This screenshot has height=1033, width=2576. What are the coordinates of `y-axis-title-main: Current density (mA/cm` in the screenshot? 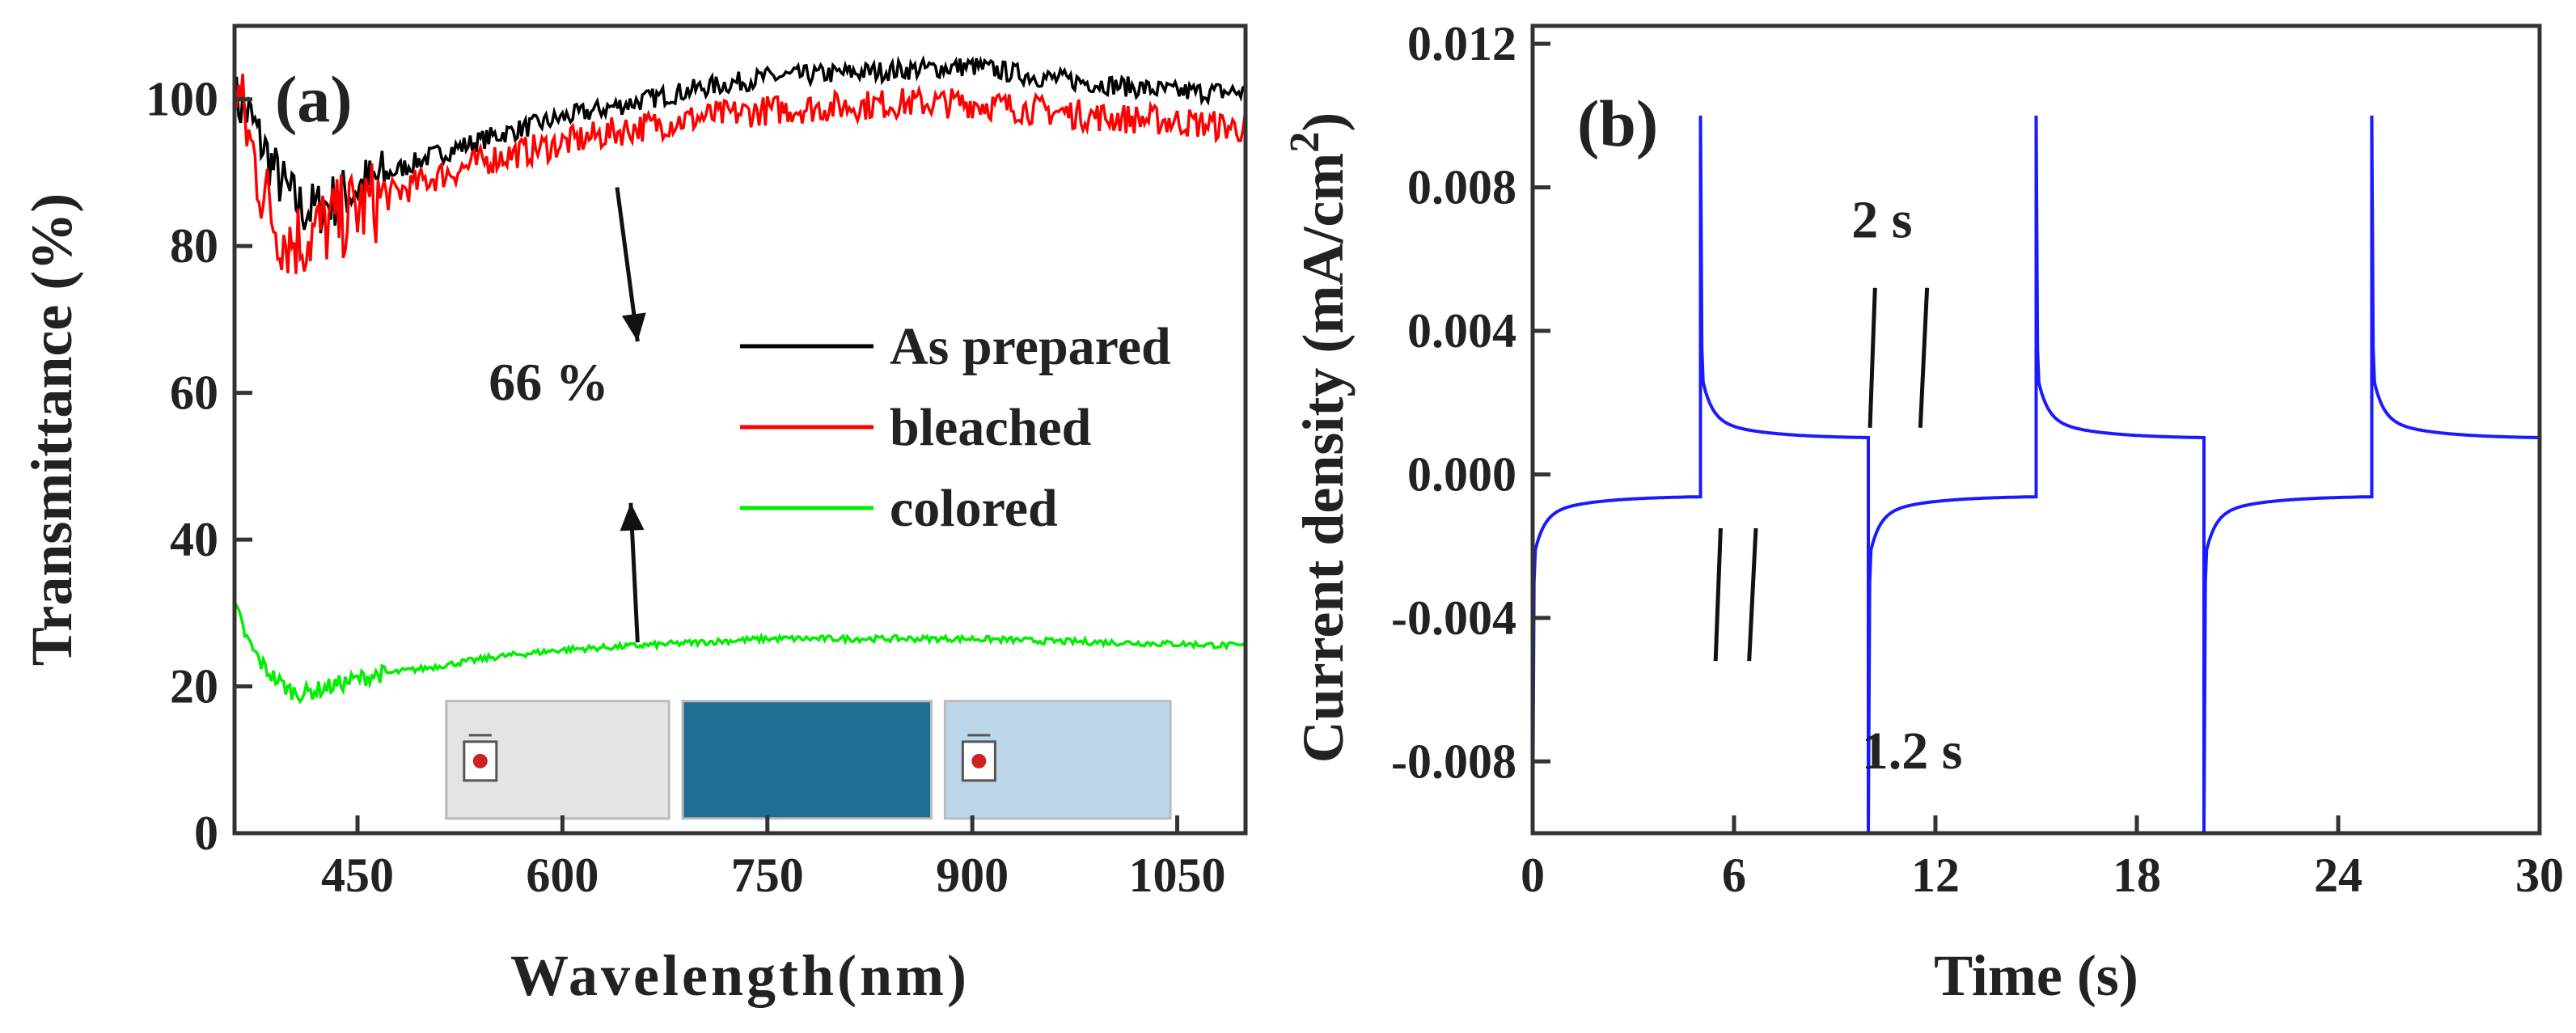 It's located at (1324, 458).